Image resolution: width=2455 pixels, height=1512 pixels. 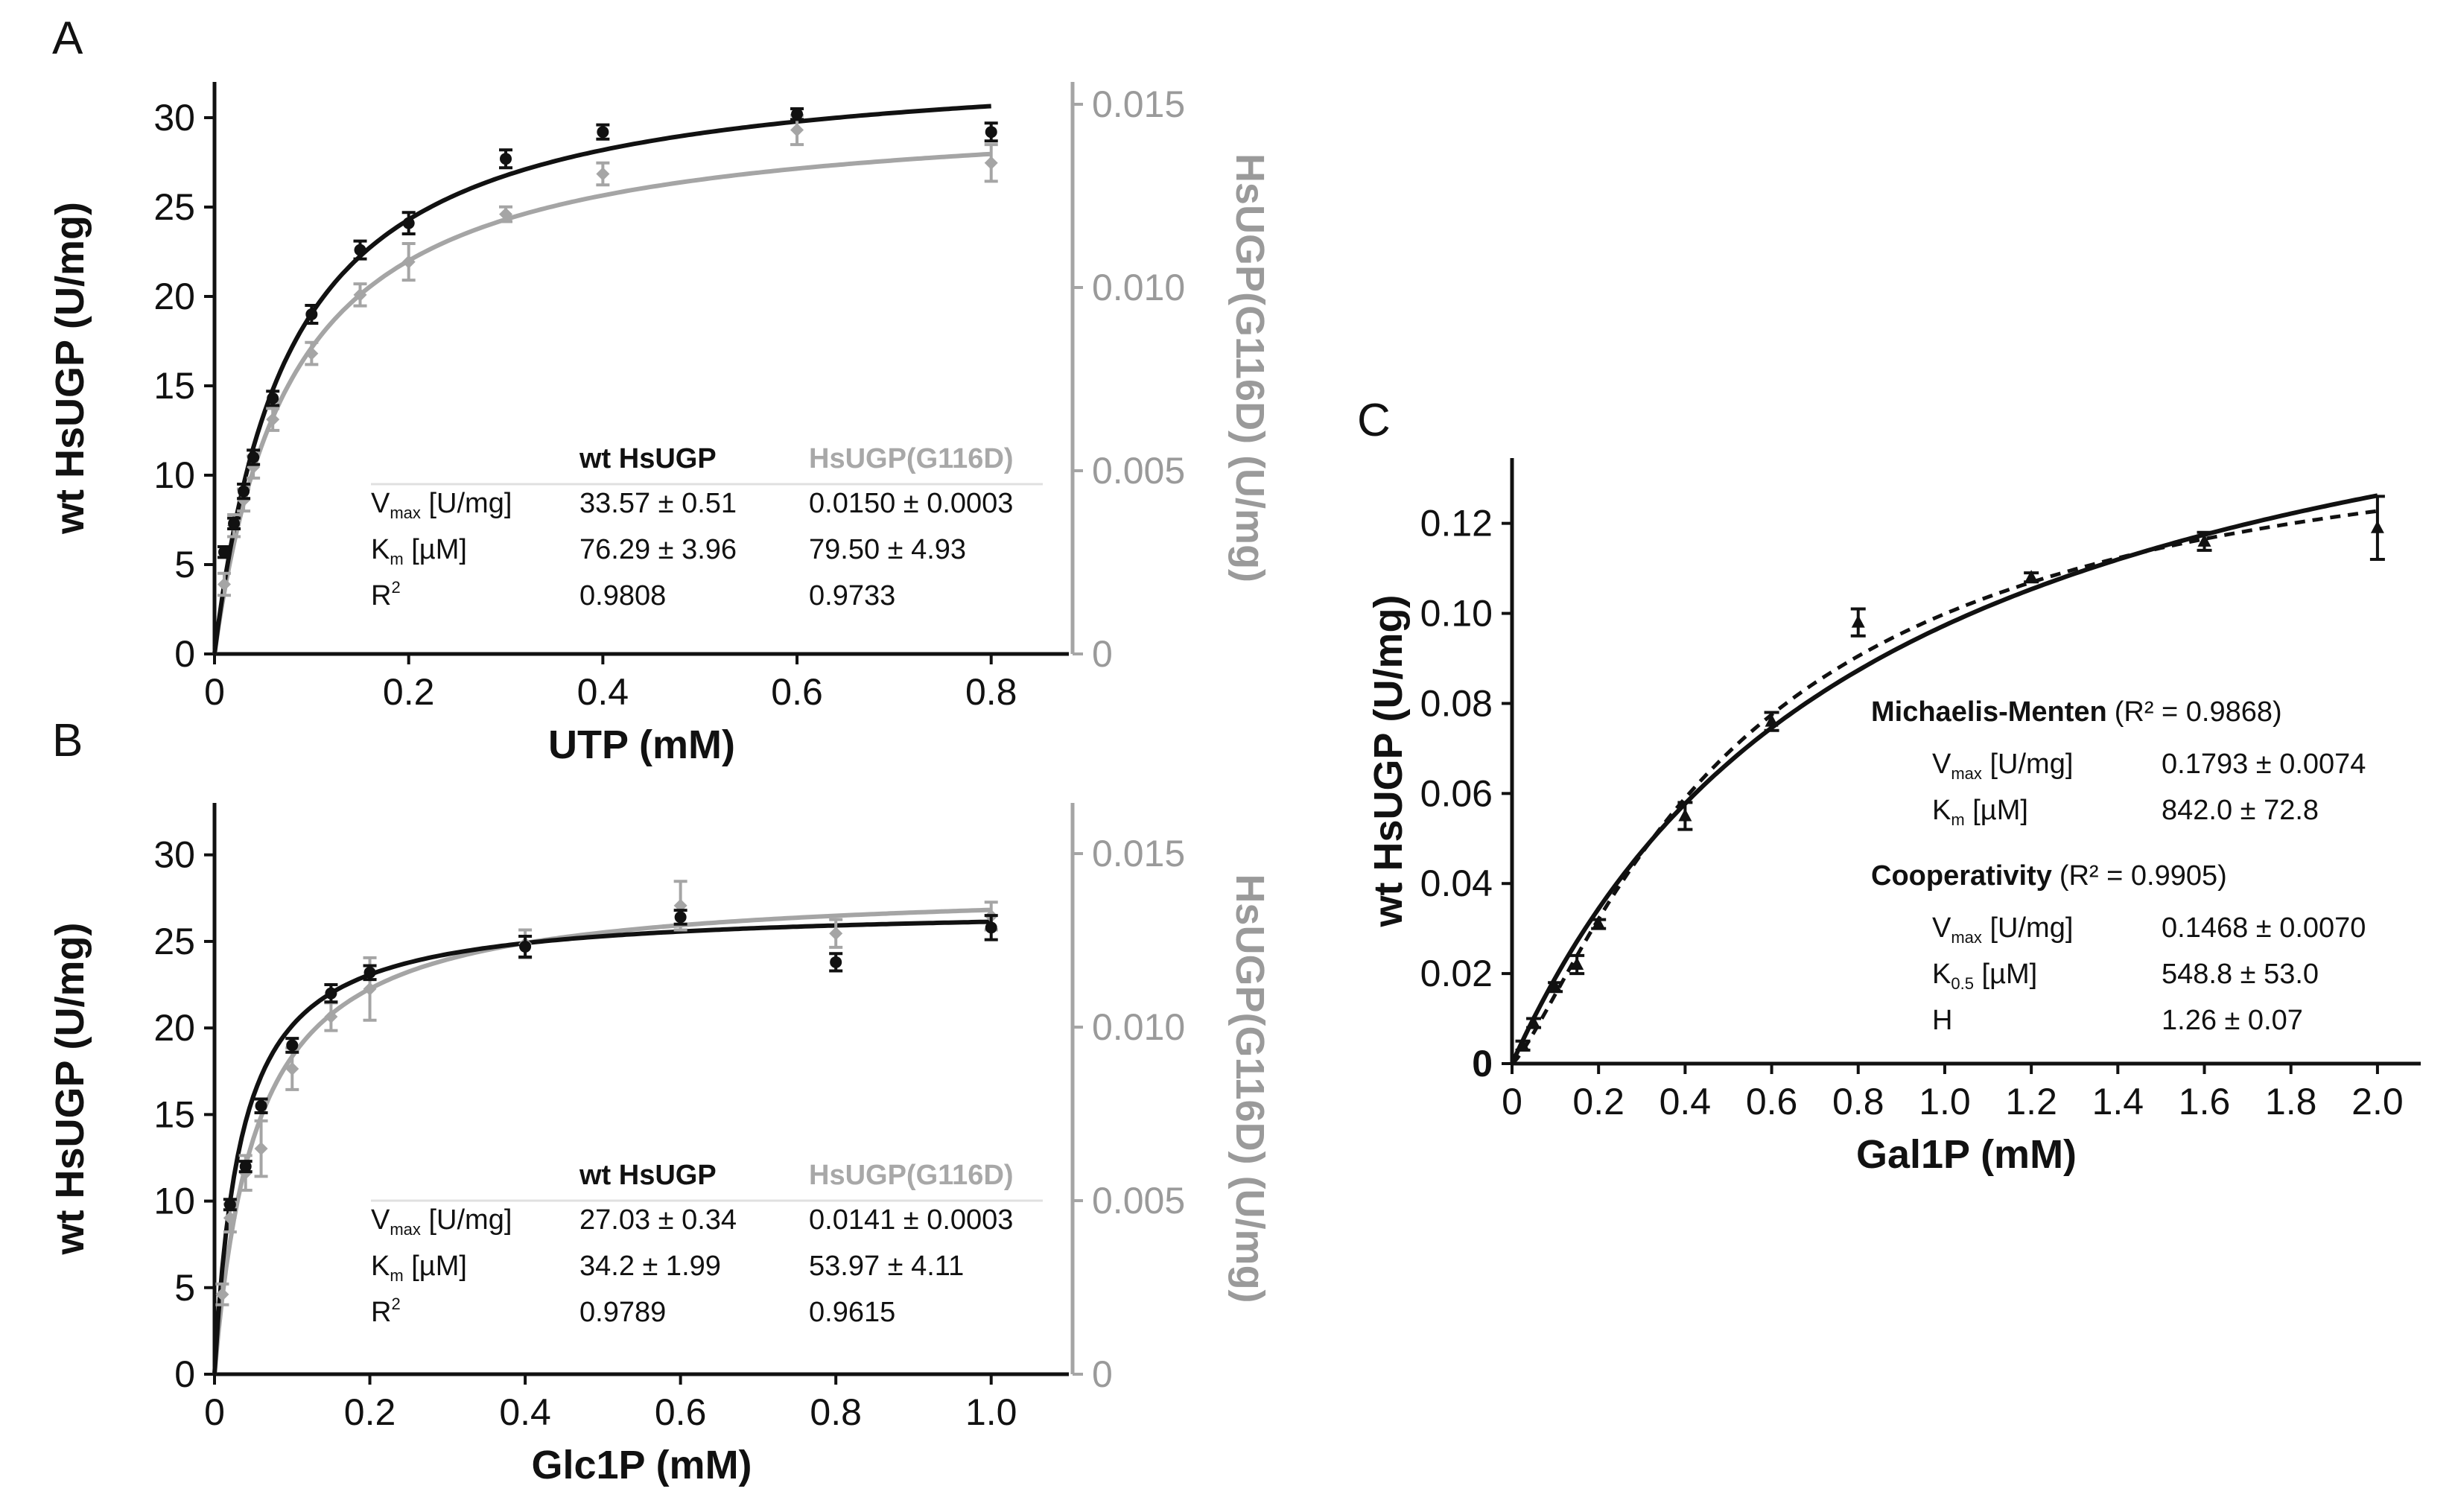 What do you see at coordinates (1102, 1374) in the screenshot?
I see `right-y-tick-label: 0` at bounding box center [1102, 1374].